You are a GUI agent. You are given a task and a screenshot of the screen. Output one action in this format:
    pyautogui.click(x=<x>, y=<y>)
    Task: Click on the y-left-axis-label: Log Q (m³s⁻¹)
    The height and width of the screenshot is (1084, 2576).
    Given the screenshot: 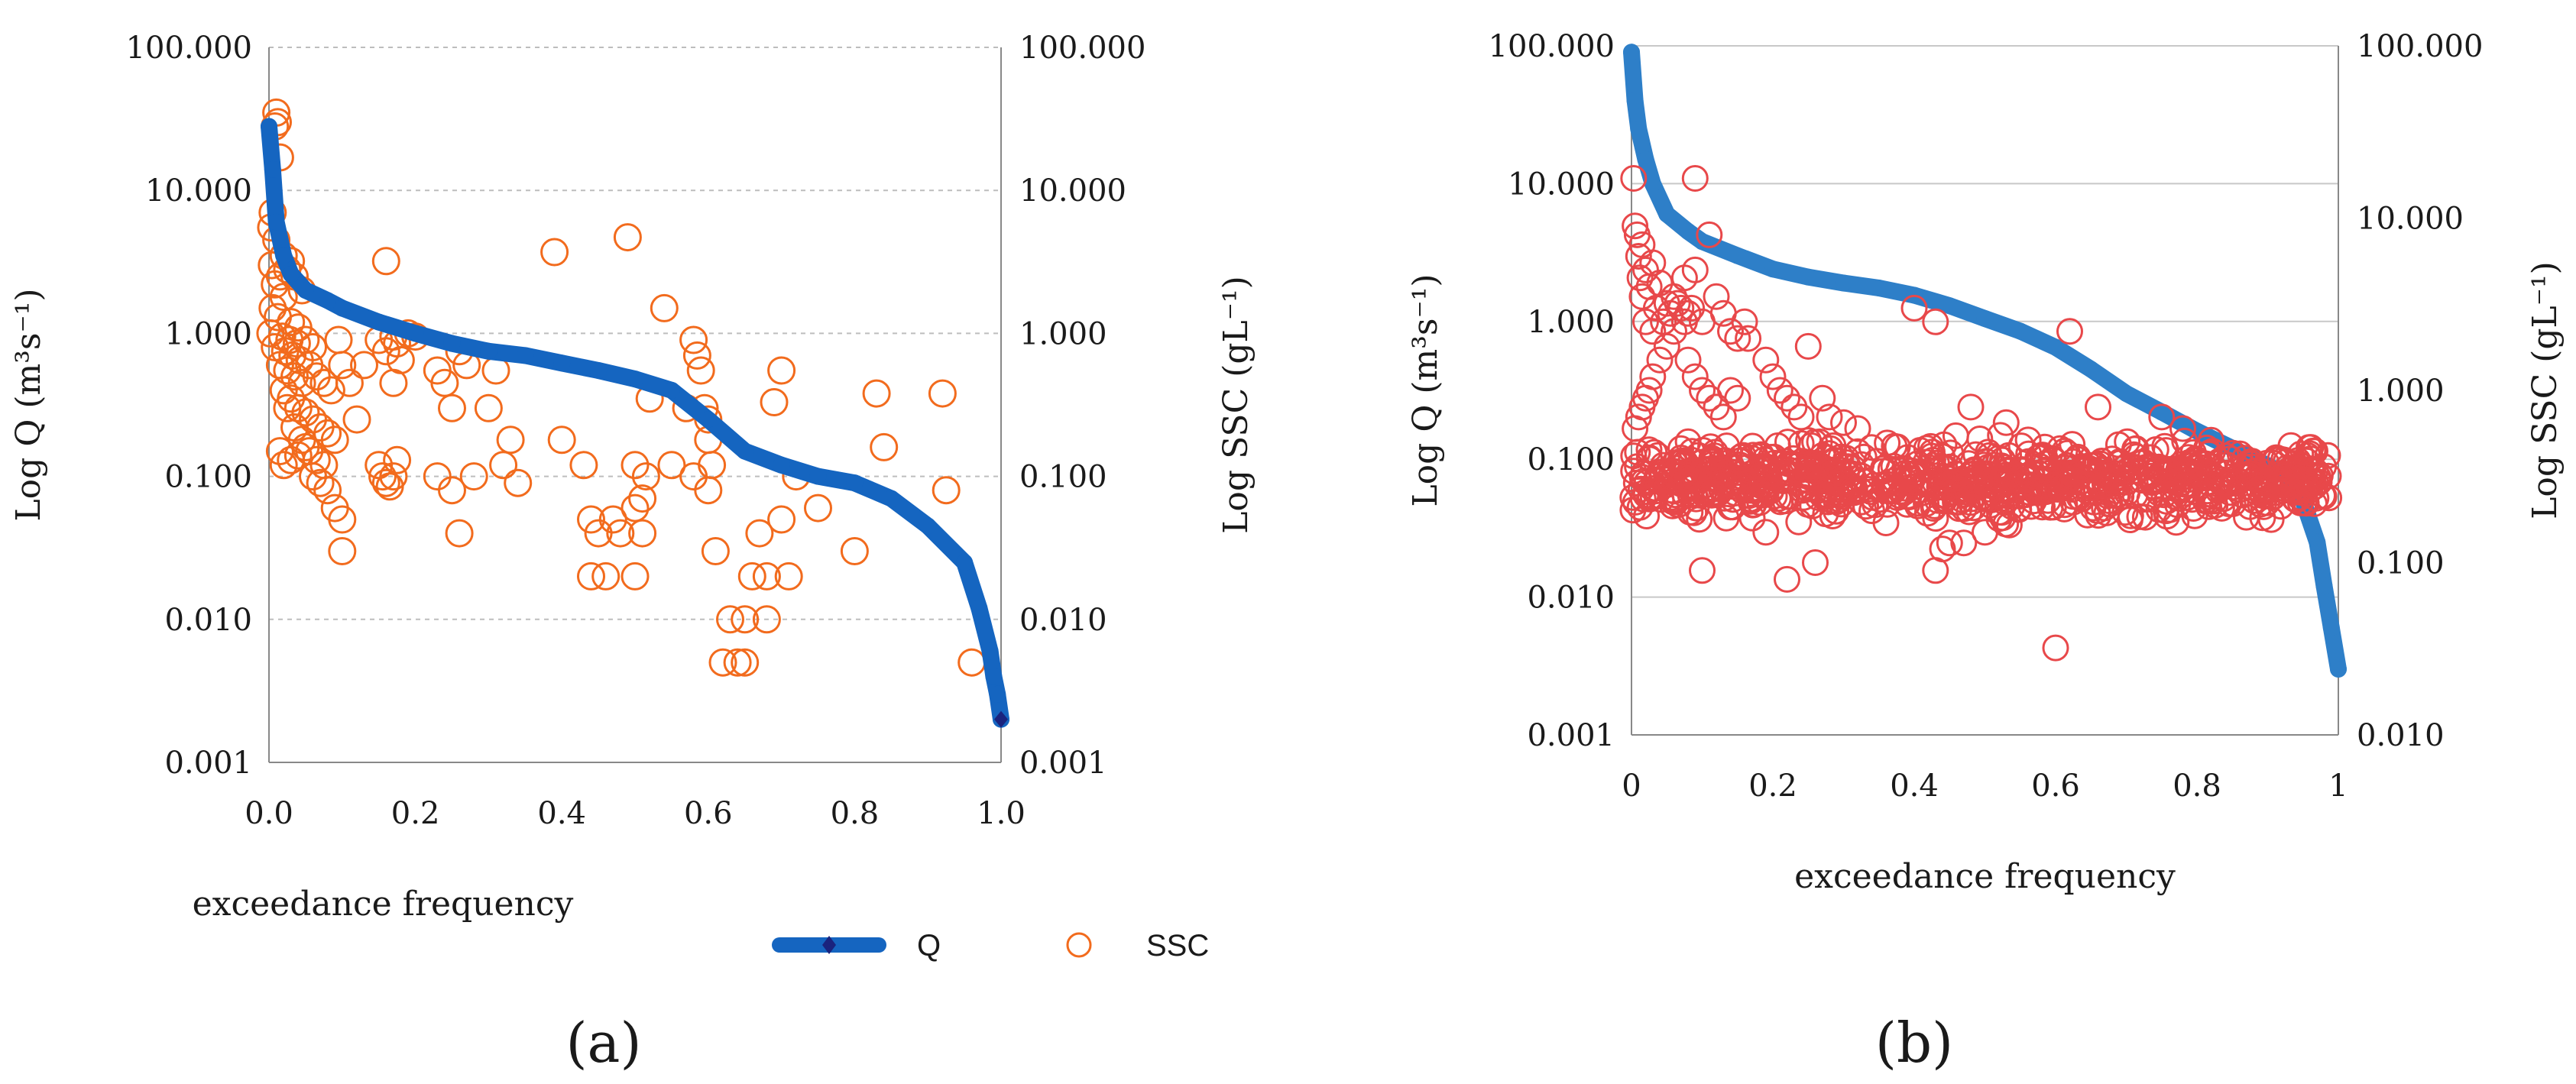 What is the action you would take?
    pyautogui.click(x=1425, y=389)
    